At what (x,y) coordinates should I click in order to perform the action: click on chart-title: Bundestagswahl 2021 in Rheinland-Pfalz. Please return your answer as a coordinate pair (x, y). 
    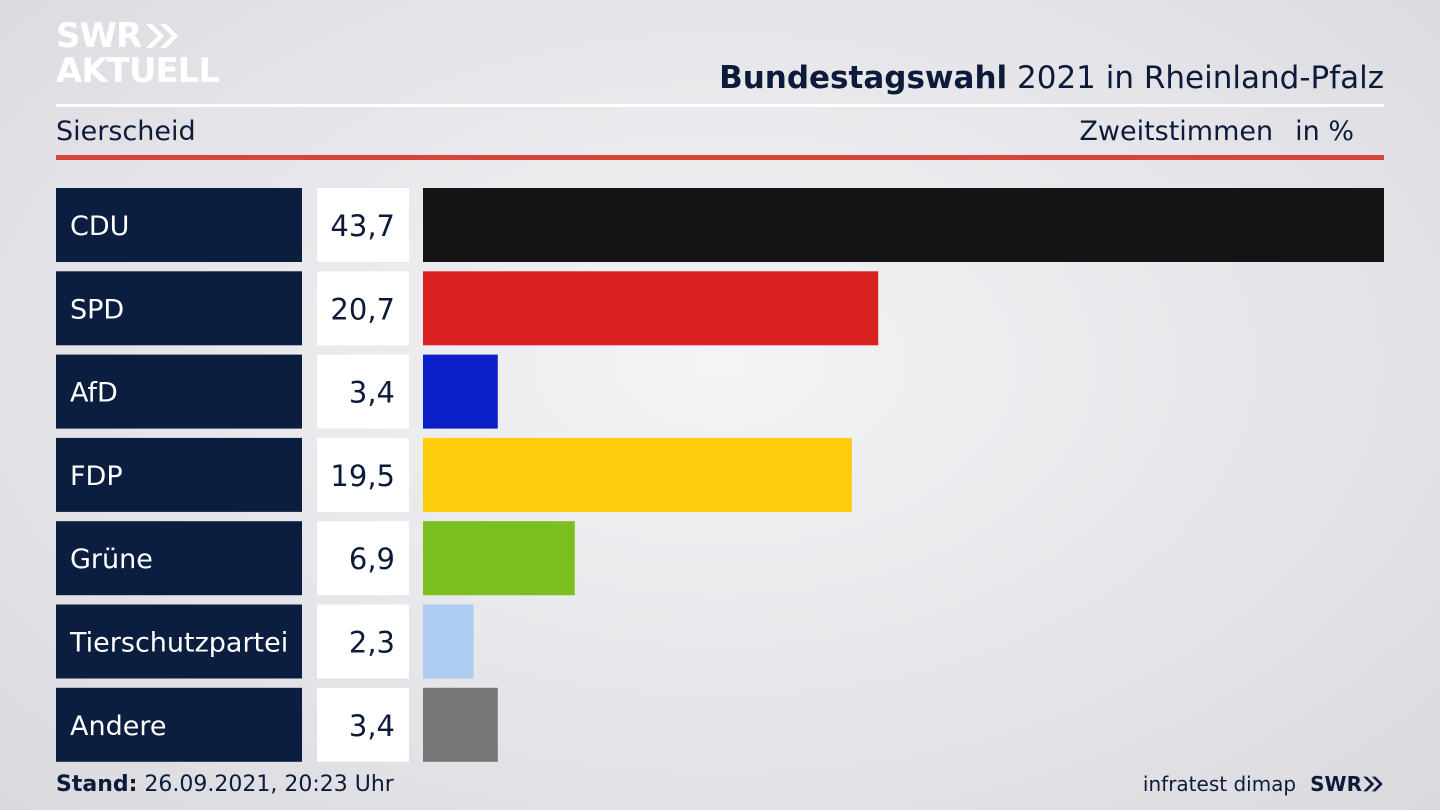
    Looking at the image, I should click on (1051, 78).